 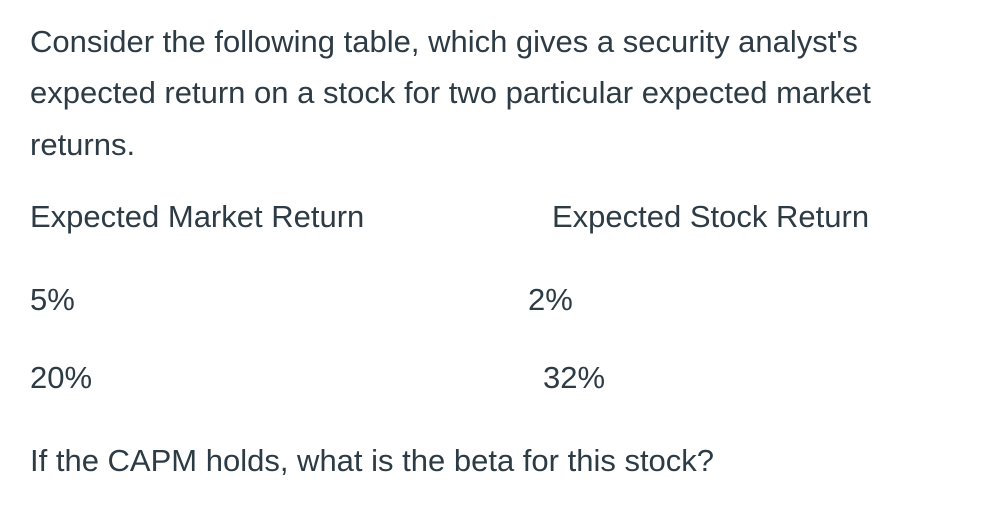 What do you see at coordinates (197, 216) in the screenshot?
I see `table-header-expected-market-return: Expected Market Return` at bounding box center [197, 216].